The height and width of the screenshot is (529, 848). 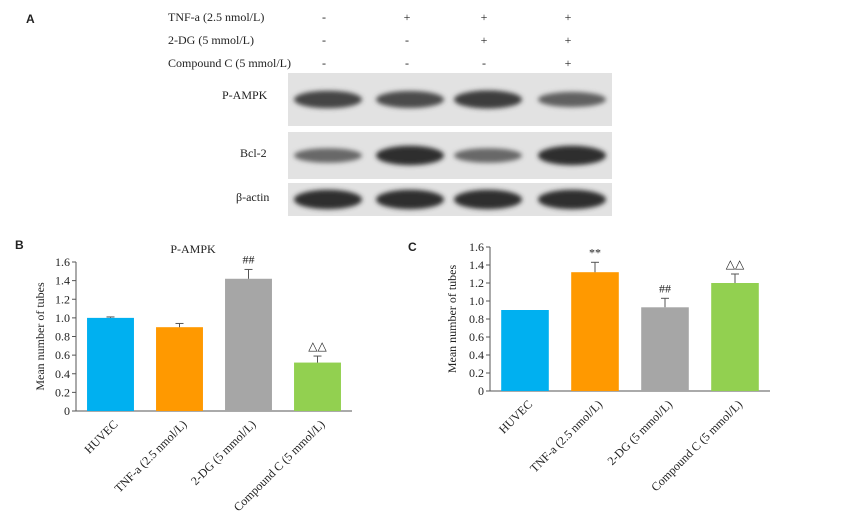 What do you see at coordinates (253, 153) in the screenshot?
I see `blot-label-bcl2: Bcl-2` at bounding box center [253, 153].